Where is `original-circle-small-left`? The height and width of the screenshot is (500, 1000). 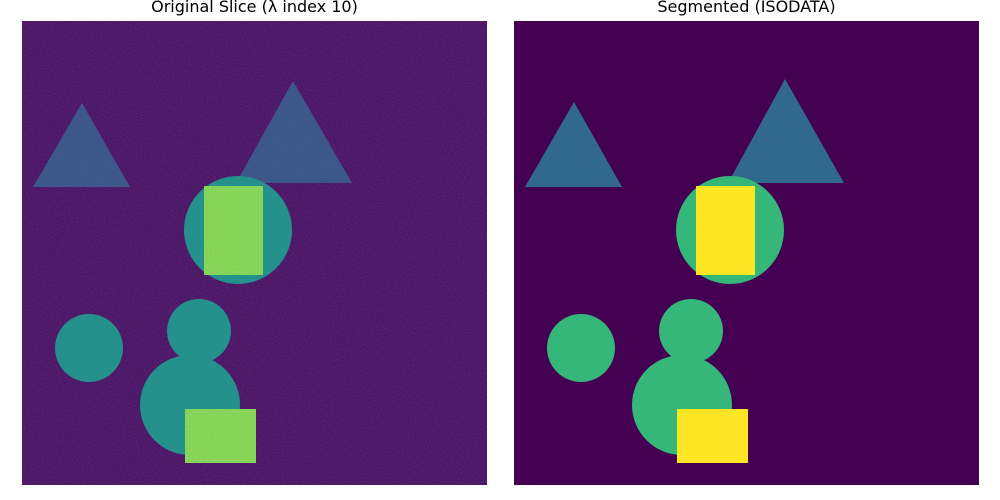
original-circle-small-left is located at coordinates (89, 348).